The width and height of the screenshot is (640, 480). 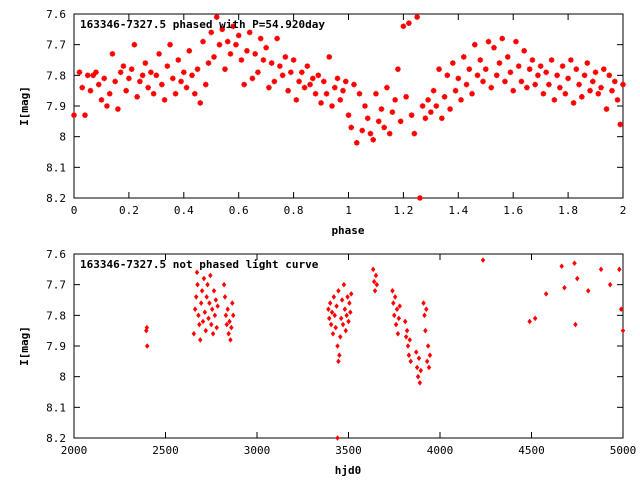 I want to click on x-tick-label: 4500, so click(x=531, y=450).